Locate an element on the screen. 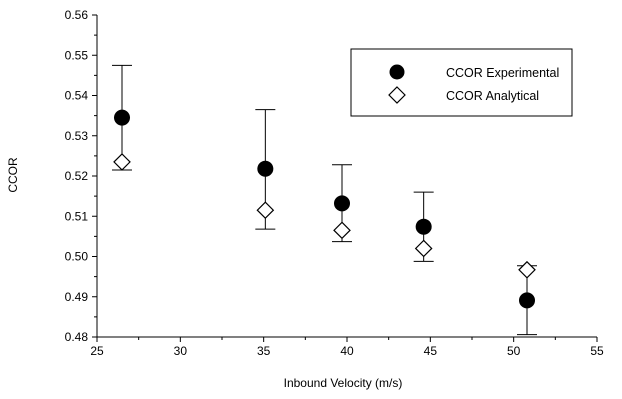  legend-box is located at coordinates (461, 82).